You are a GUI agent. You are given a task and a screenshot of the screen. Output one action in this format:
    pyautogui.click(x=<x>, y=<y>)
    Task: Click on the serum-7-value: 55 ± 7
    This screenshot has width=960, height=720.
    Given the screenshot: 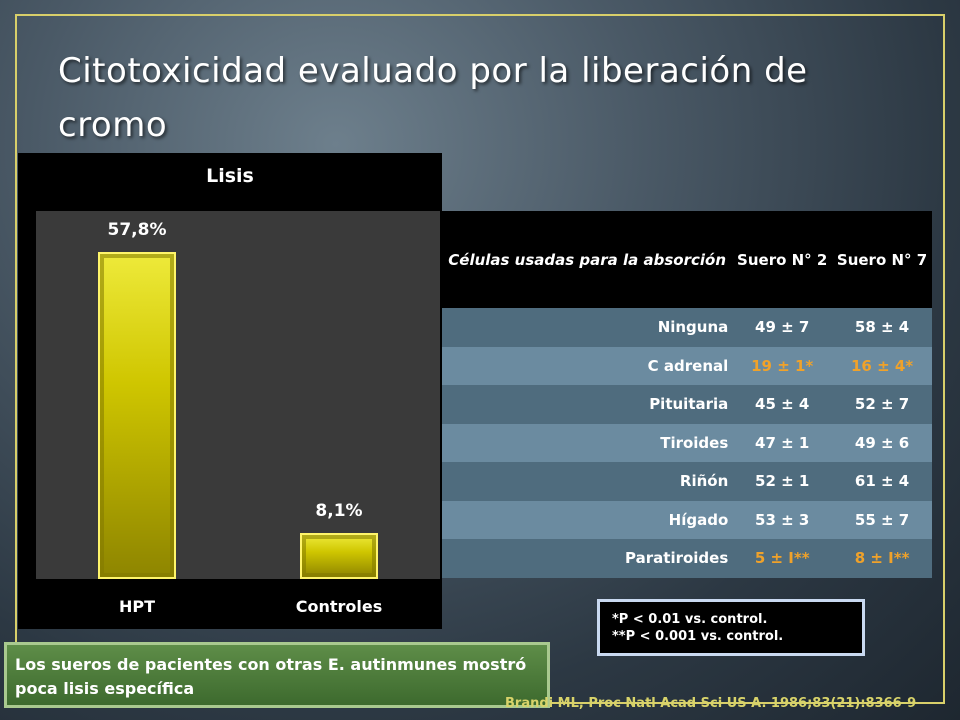 What is the action you would take?
    pyautogui.click(x=882, y=519)
    